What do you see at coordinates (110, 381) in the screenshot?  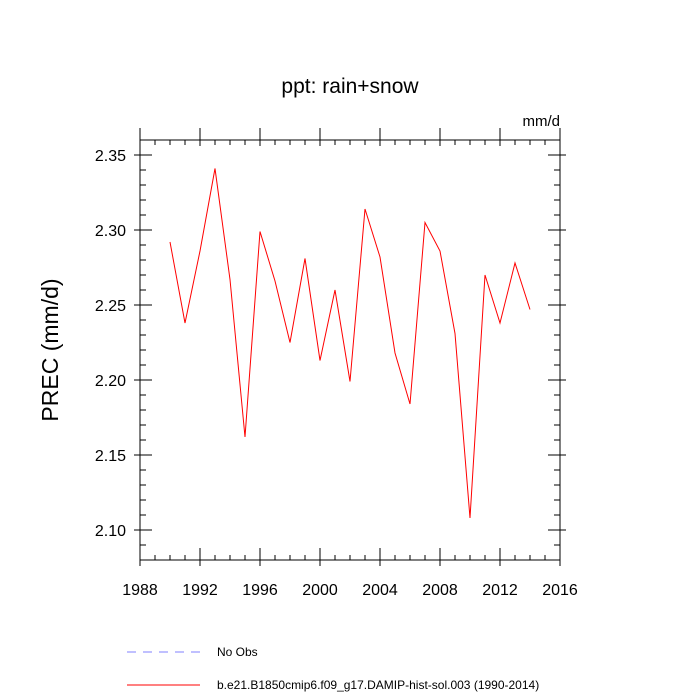 I see `y-tick-label: 2.20` at bounding box center [110, 381].